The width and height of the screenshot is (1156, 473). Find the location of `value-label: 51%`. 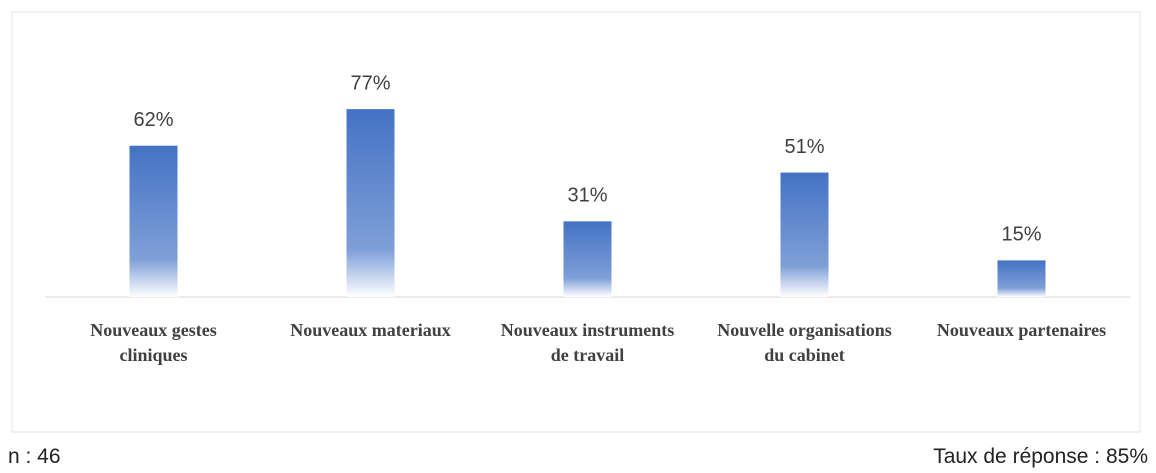

value-label: 51% is located at coordinates (804, 147).